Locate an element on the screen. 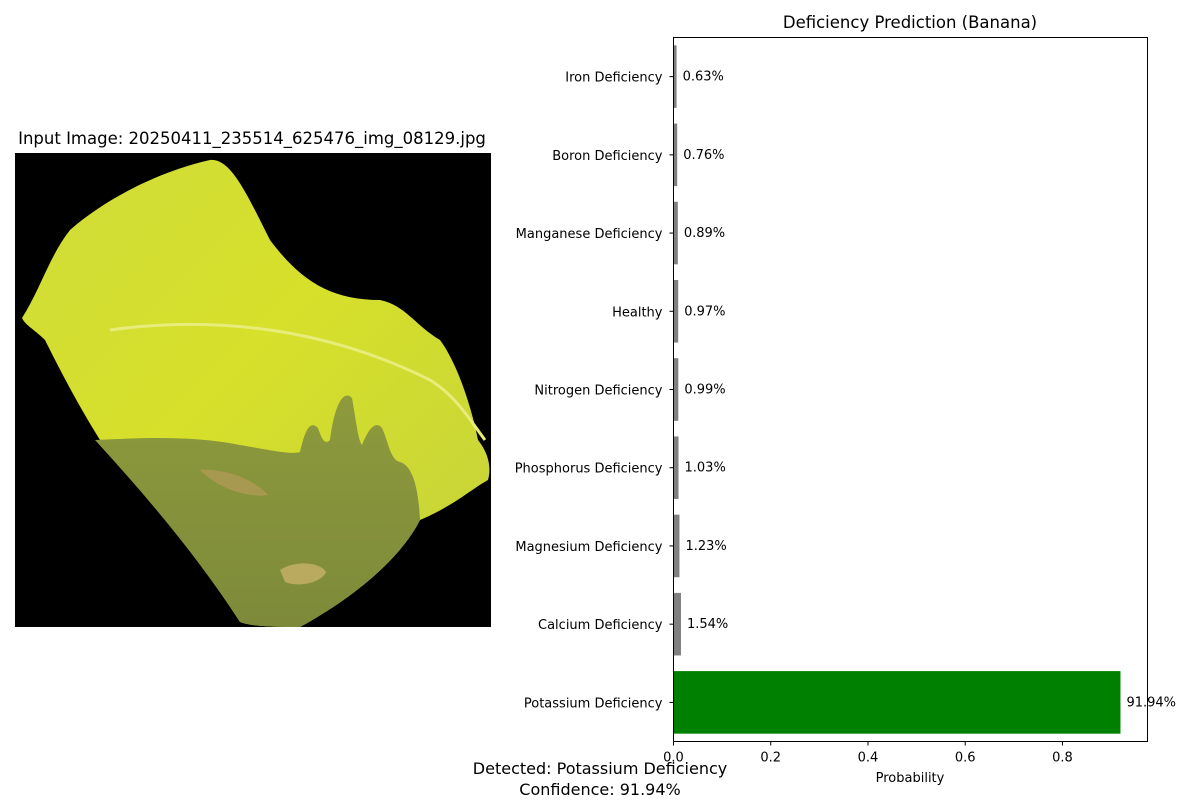 The height and width of the screenshot is (800, 1200). x-ticks-layer: 0.0 0.2 0.4 0.6 0.8 is located at coordinates (868, 753).